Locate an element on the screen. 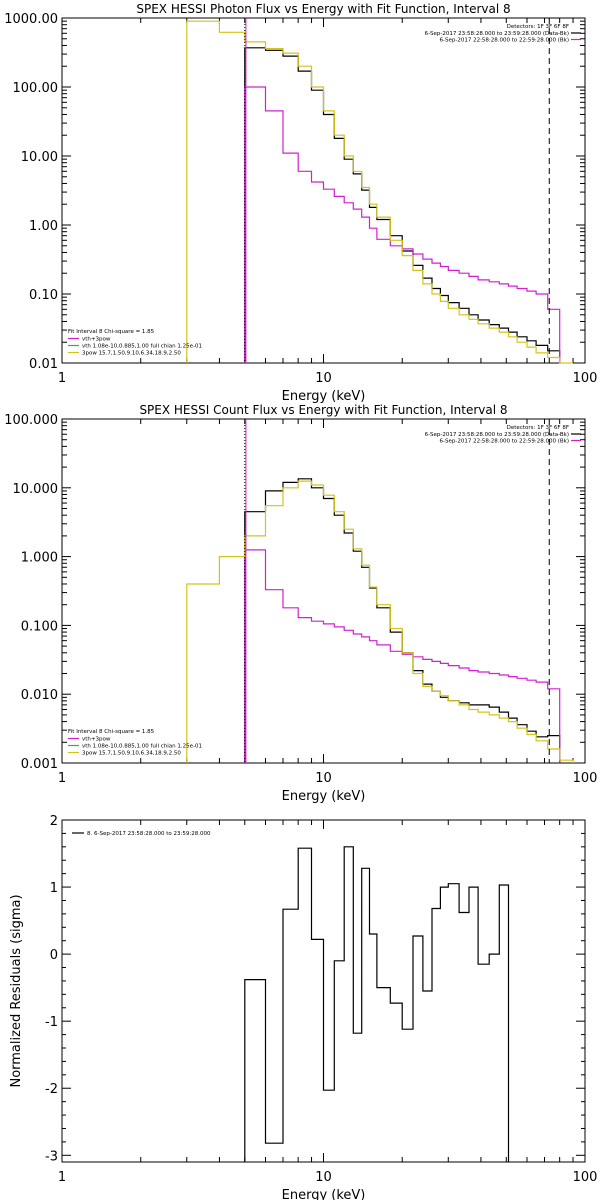  y-tick-label: 10.000 is located at coordinates (36, 489).